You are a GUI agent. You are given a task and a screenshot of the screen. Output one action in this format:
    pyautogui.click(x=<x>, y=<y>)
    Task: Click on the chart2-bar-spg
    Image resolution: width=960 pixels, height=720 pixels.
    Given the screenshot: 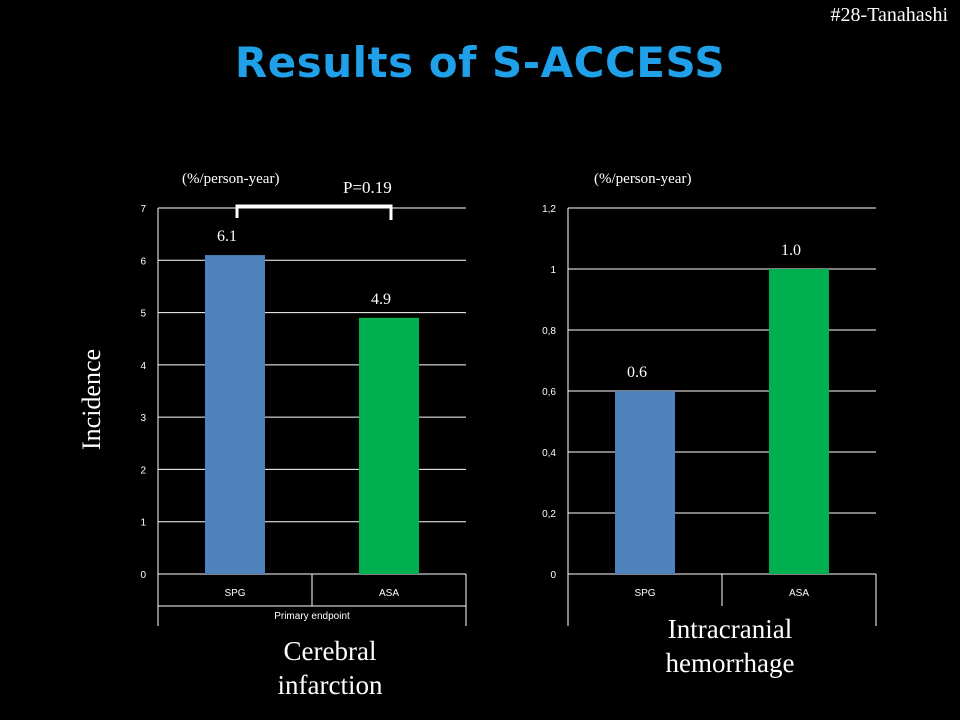 What is the action you would take?
    pyautogui.click(x=645, y=482)
    